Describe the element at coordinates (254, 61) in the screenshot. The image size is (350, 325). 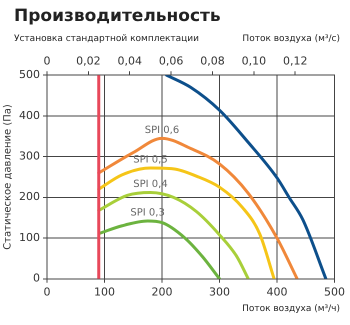
I see `x2-tick-label: 0,10` at that location.